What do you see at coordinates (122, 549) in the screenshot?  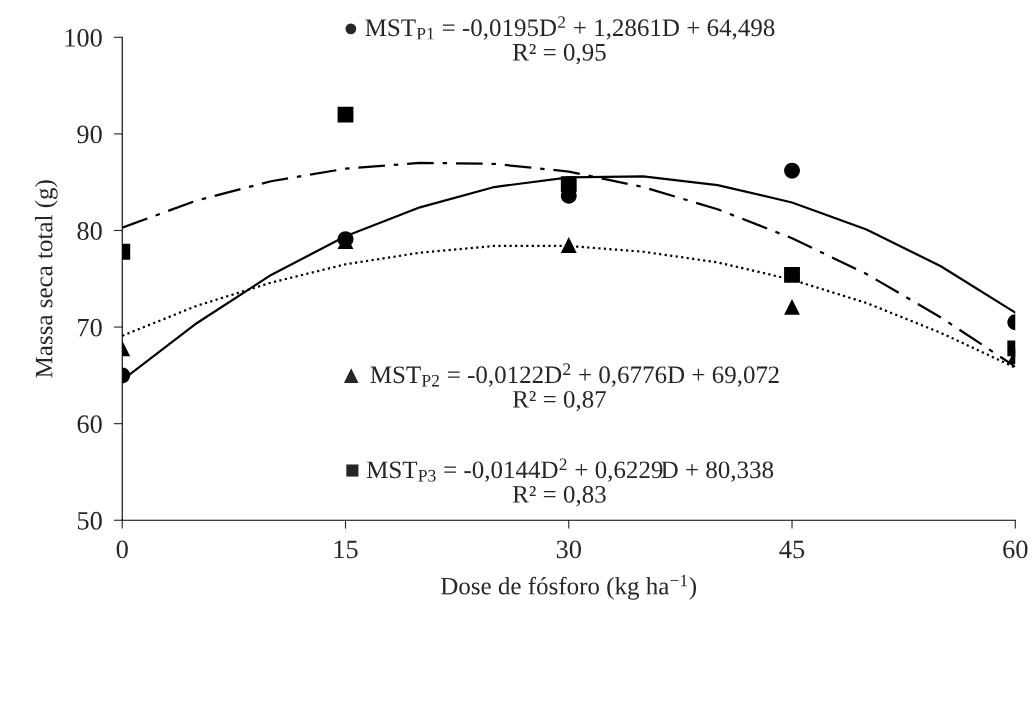 I see `x-tick-label: 0` at bounding box center [122, 549].